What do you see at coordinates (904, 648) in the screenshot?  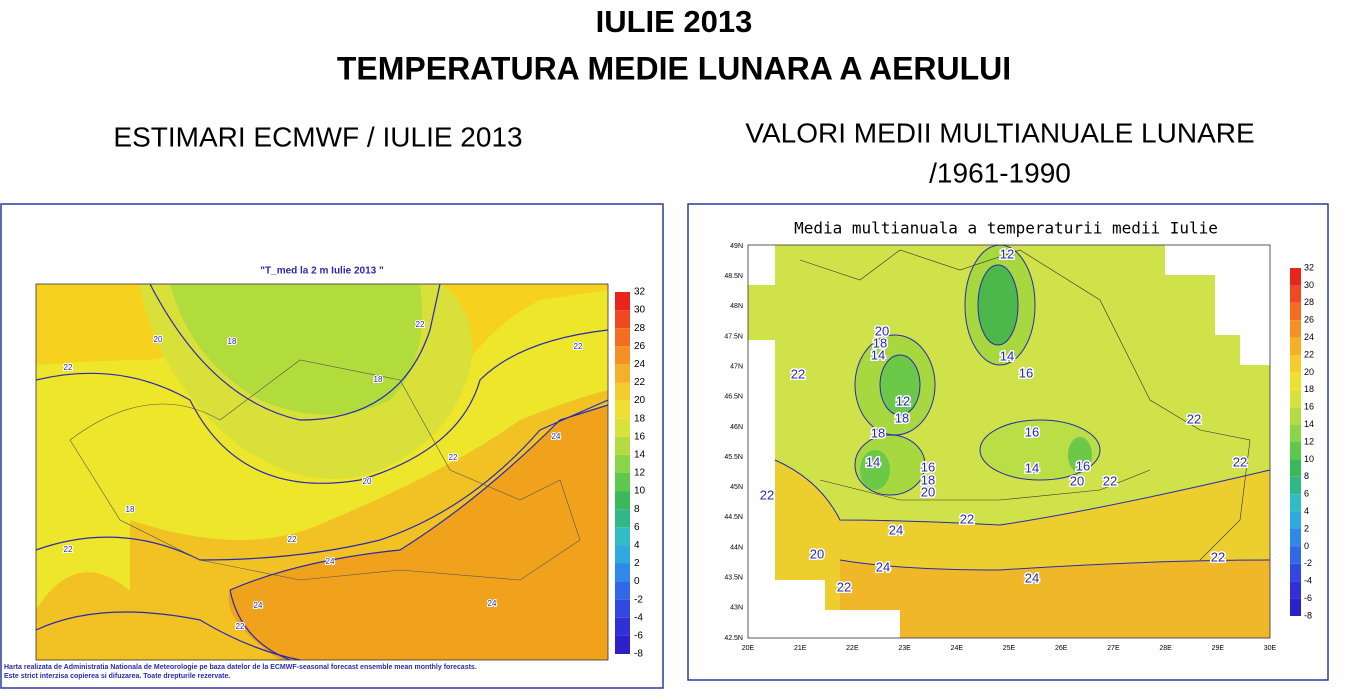 I see `lon-label: 23E` at bounding box center [904, 648].